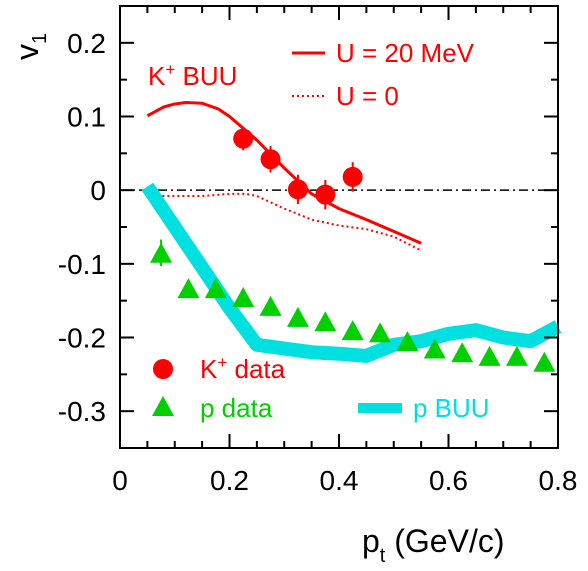 This screenshot has height=571, width=588. What do you see at coordinates (82, 411) in the screenshot?
I see `y-tick-label: -0.3` at bounding box center [82, 411].